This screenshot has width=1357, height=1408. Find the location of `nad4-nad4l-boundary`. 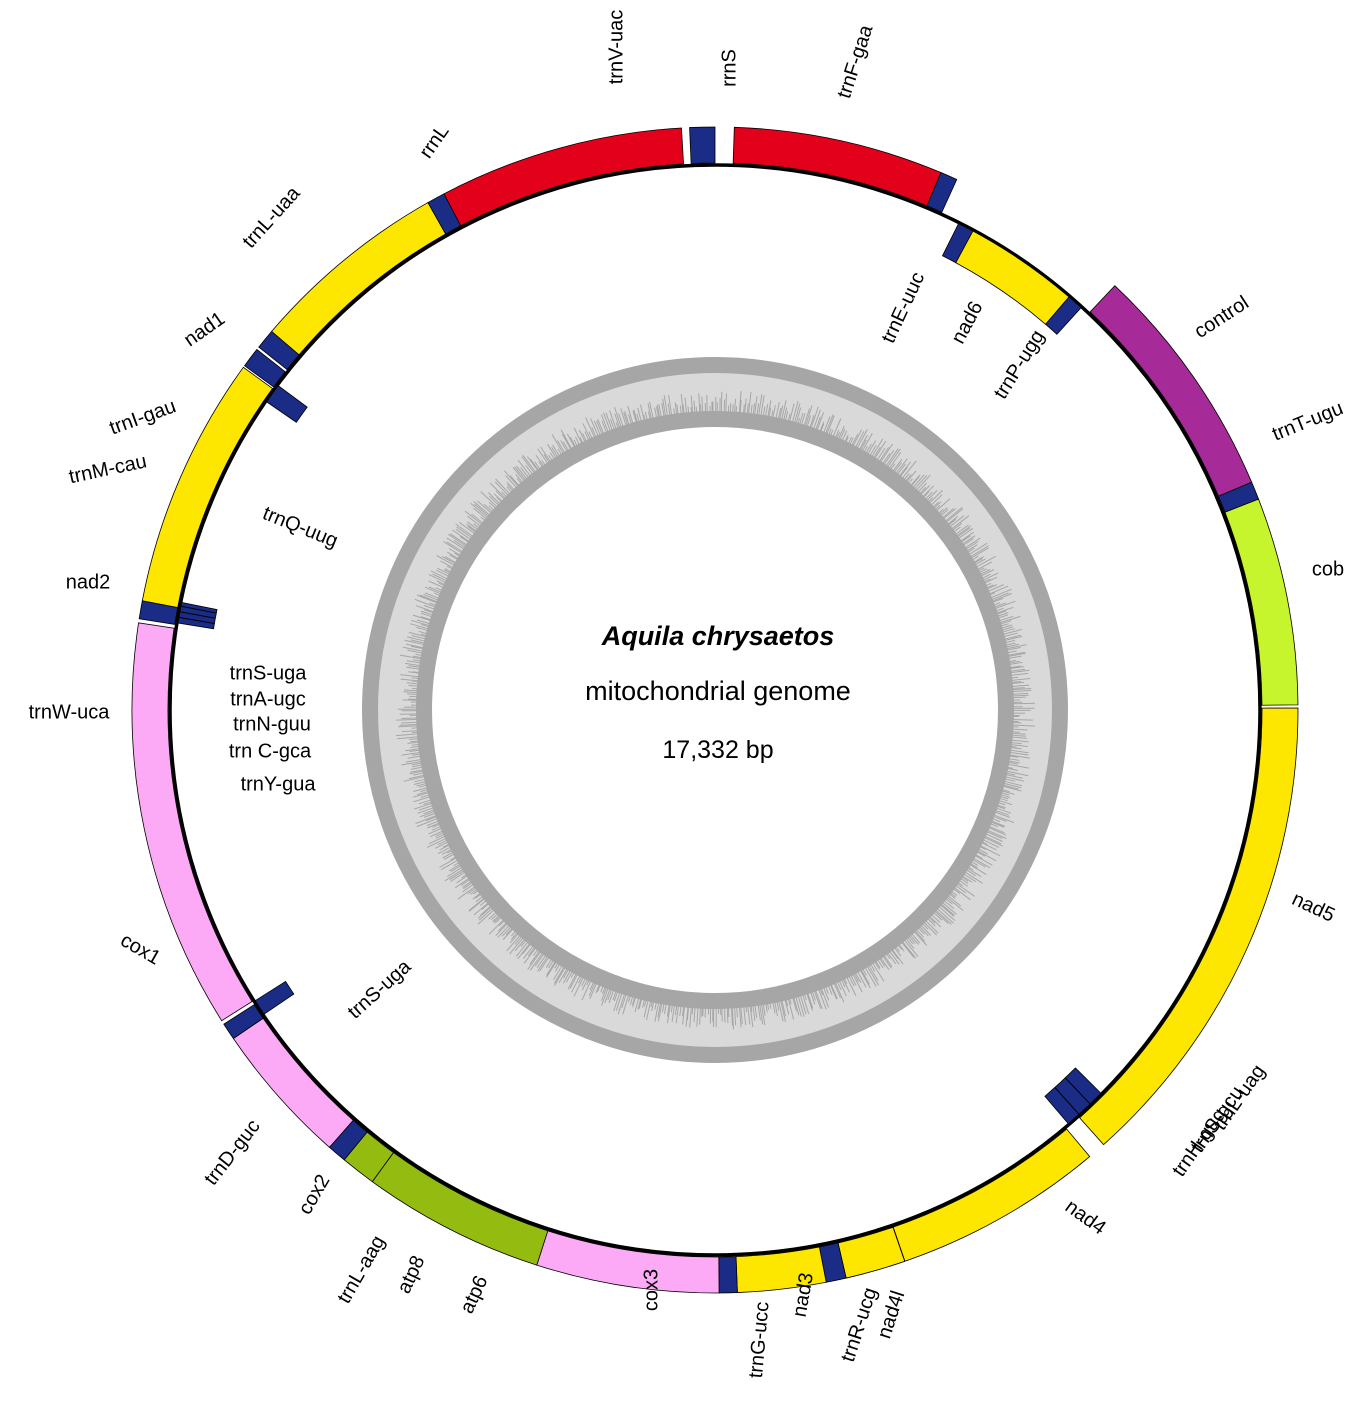

nad4-nad4l-boundary is located at coordinates (899, 1244).